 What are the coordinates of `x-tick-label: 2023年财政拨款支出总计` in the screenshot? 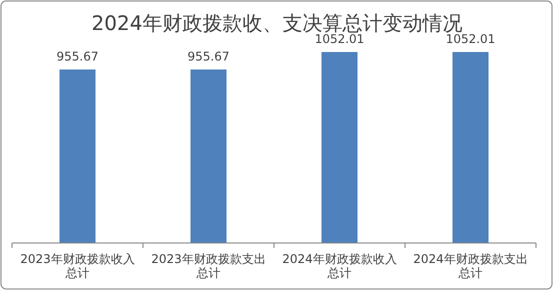 It's located at (208, 266).